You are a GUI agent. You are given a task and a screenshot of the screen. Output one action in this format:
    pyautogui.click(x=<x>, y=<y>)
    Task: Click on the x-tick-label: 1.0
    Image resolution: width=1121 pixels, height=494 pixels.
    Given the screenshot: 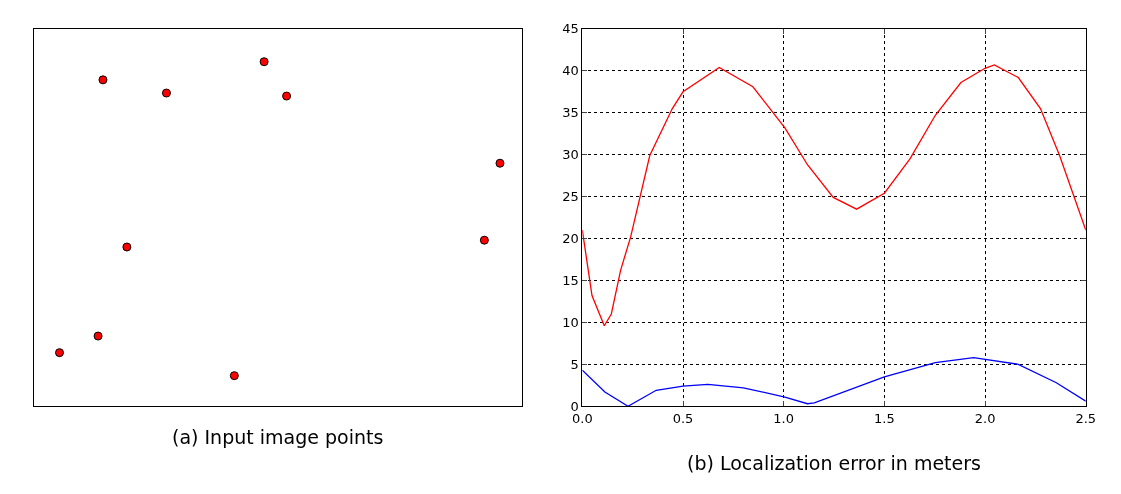 What is the action you would take?
    pyautogui.click(x=784, y=418)
    